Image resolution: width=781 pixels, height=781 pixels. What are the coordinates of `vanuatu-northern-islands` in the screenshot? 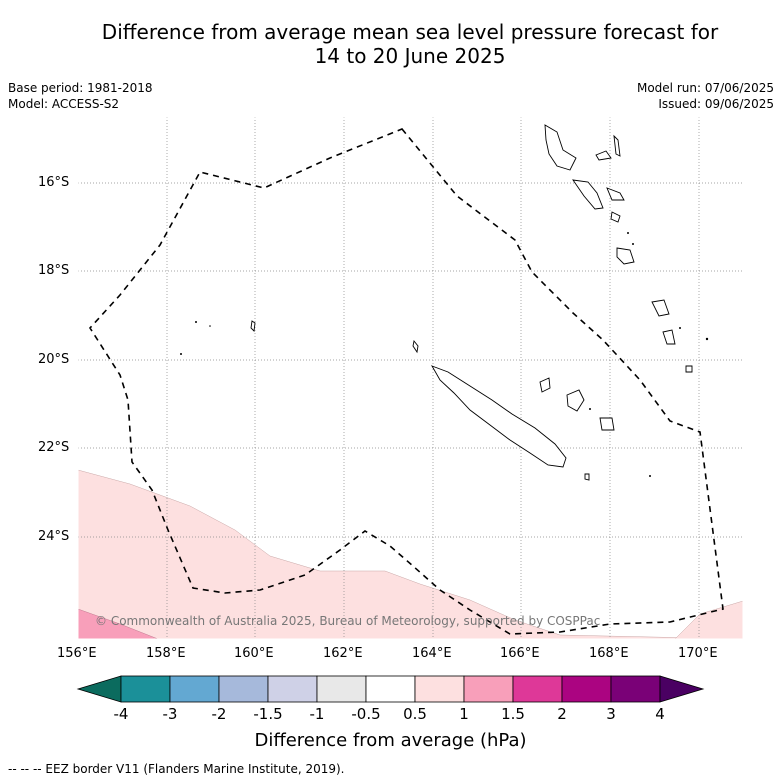 It's located at (610, 178).